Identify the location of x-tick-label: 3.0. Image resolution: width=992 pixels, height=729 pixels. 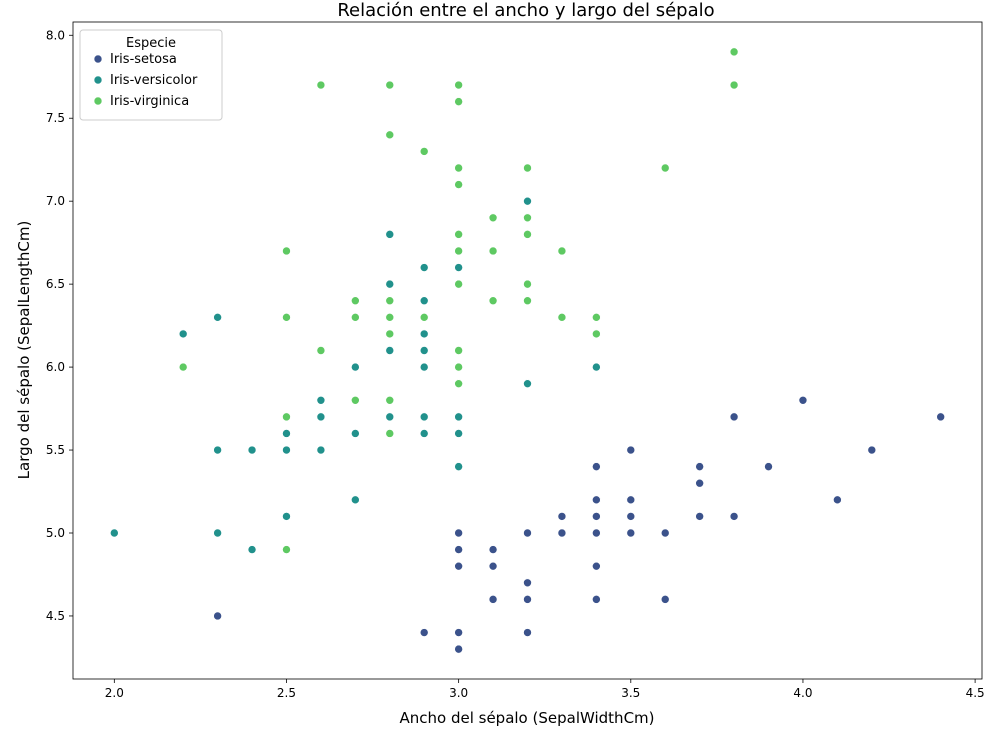
(458, 693).